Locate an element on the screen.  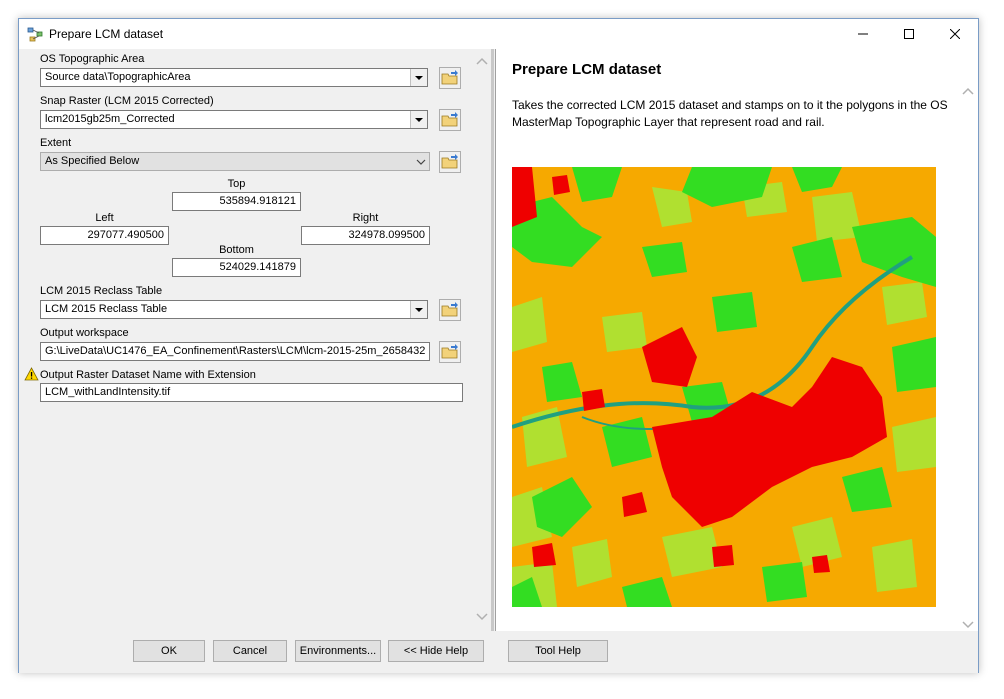
snap-raster-combo: lcm2015gb25m_Corrected is located at coordinates (234, 119).